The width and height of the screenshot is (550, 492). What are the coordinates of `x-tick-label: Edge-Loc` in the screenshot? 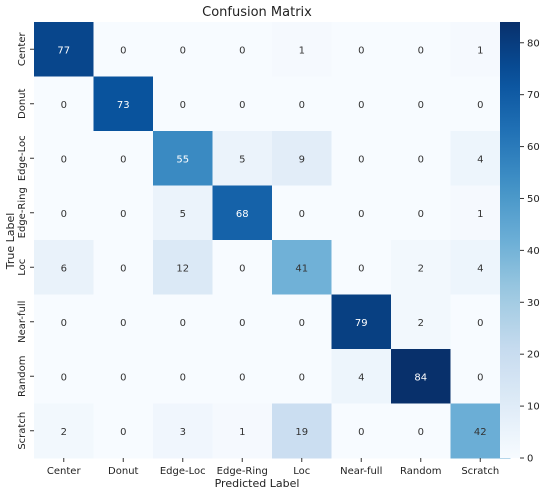 It's located at (183, 471).